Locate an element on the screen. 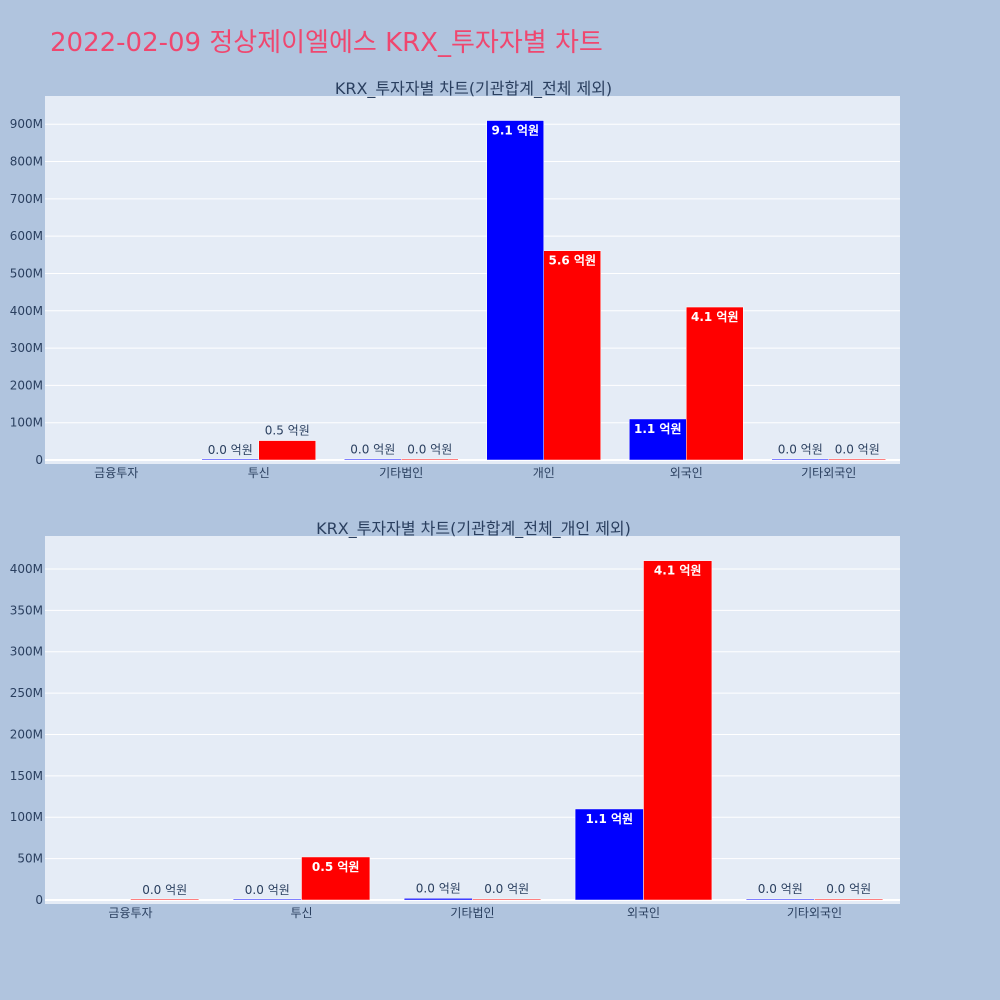  y-tick-label: 600M is located at coordinates (26, 236).